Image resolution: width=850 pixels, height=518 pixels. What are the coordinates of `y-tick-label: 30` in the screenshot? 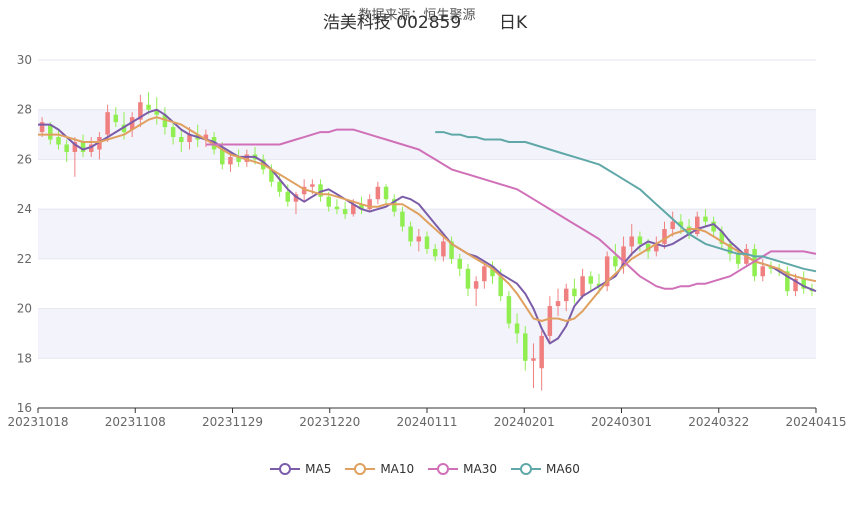 It's located at (24, 60).